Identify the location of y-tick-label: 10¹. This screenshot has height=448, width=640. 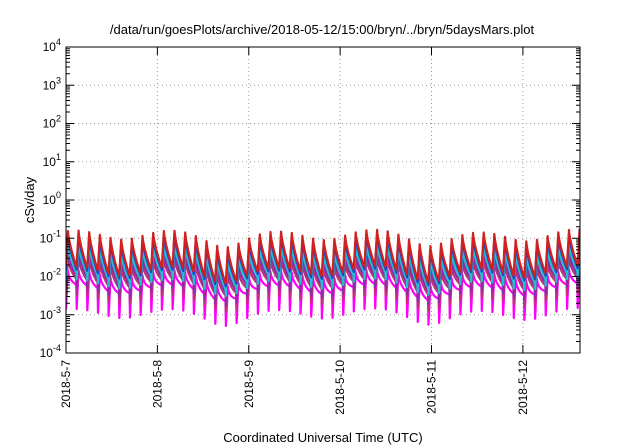
(52, 160).